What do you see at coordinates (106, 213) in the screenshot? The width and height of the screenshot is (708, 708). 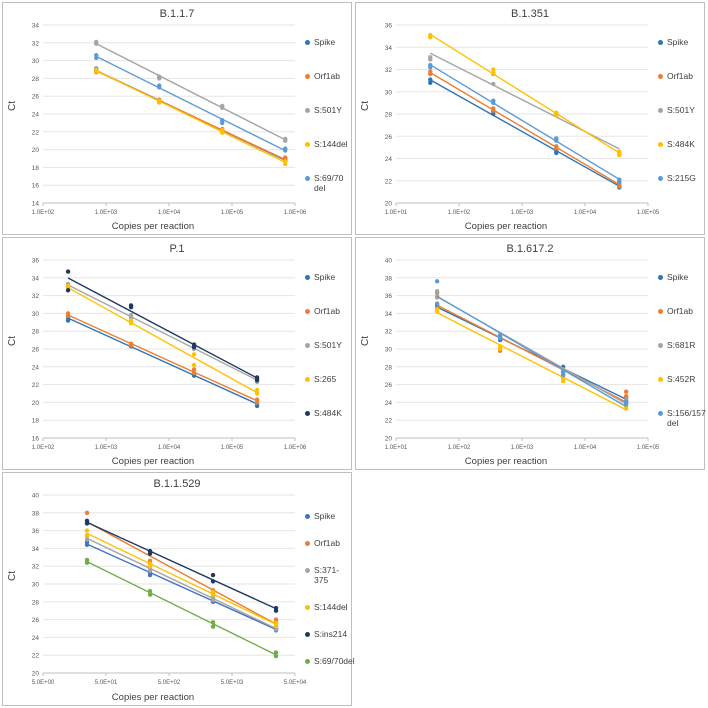 I see `x-tick-label: 1.0E+03` at bounding box center [106, 213].